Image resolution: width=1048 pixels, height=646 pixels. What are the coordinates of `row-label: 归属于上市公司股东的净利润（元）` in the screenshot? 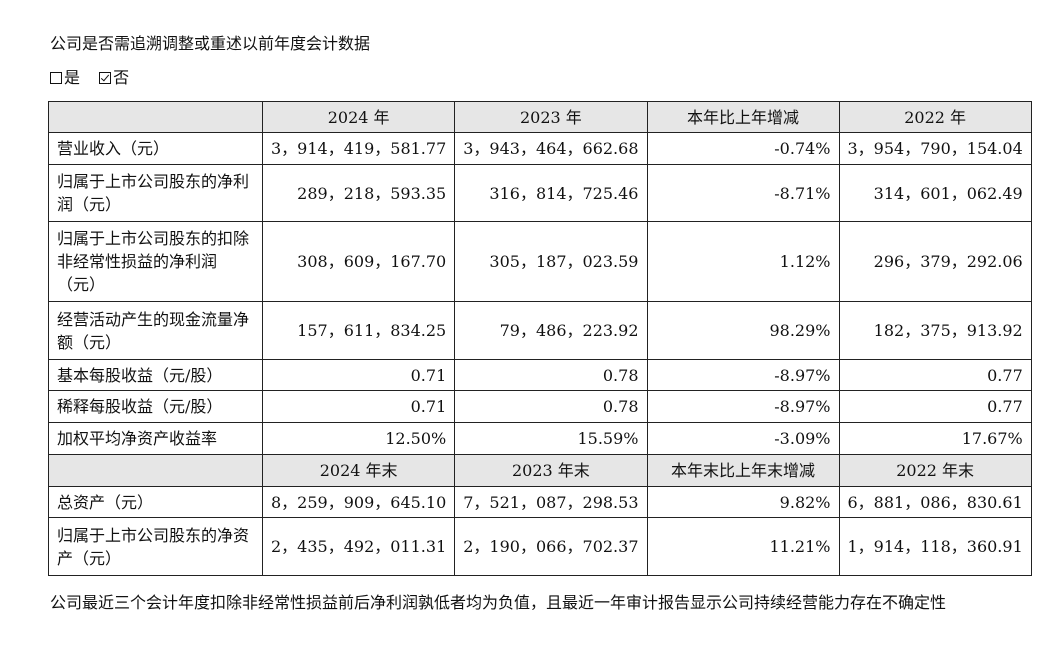 It's located at (155, 193).